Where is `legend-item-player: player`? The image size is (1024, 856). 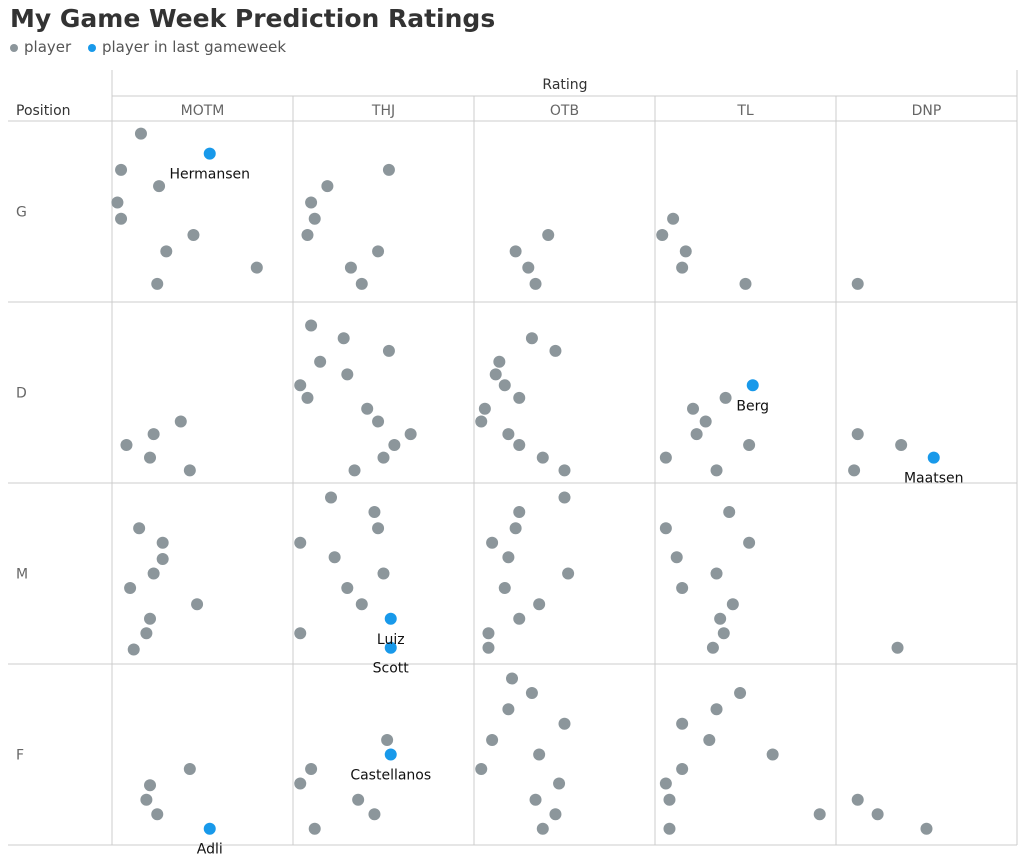 legend-item-player: player is located at coordinates (43, 47).